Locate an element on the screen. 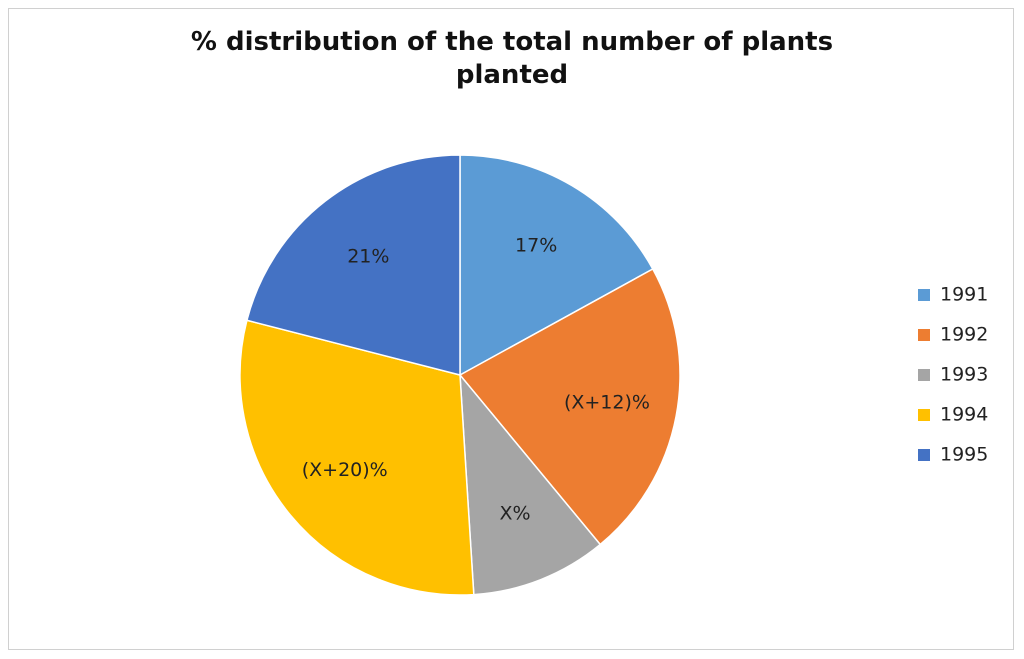  legend-label: 1991 is located at coordinates (964, 295).